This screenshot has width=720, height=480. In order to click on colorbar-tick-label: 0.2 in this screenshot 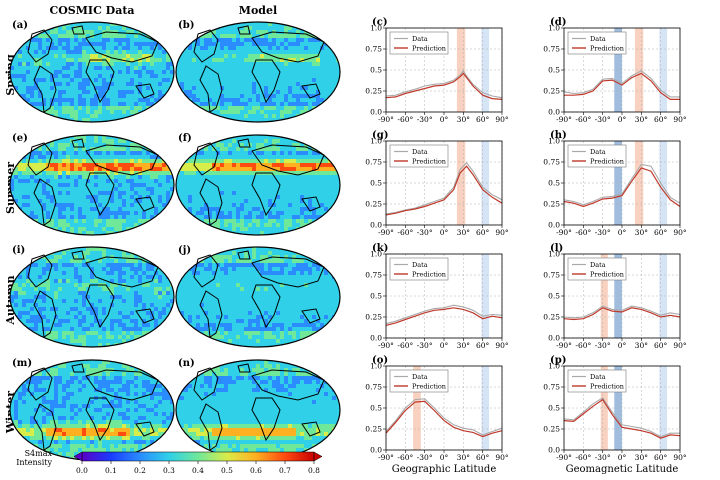, I will do `click(140, 470)`.